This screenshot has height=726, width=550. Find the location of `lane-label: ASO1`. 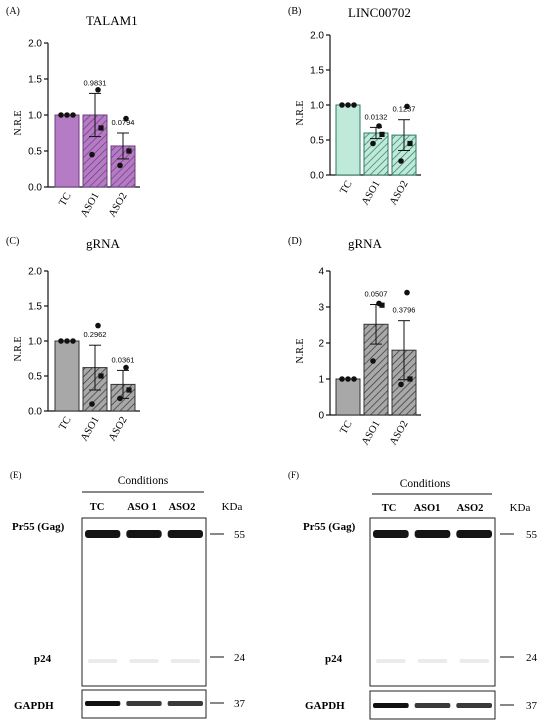

lane-label: ASO1 is located at coordinates (427, 508).